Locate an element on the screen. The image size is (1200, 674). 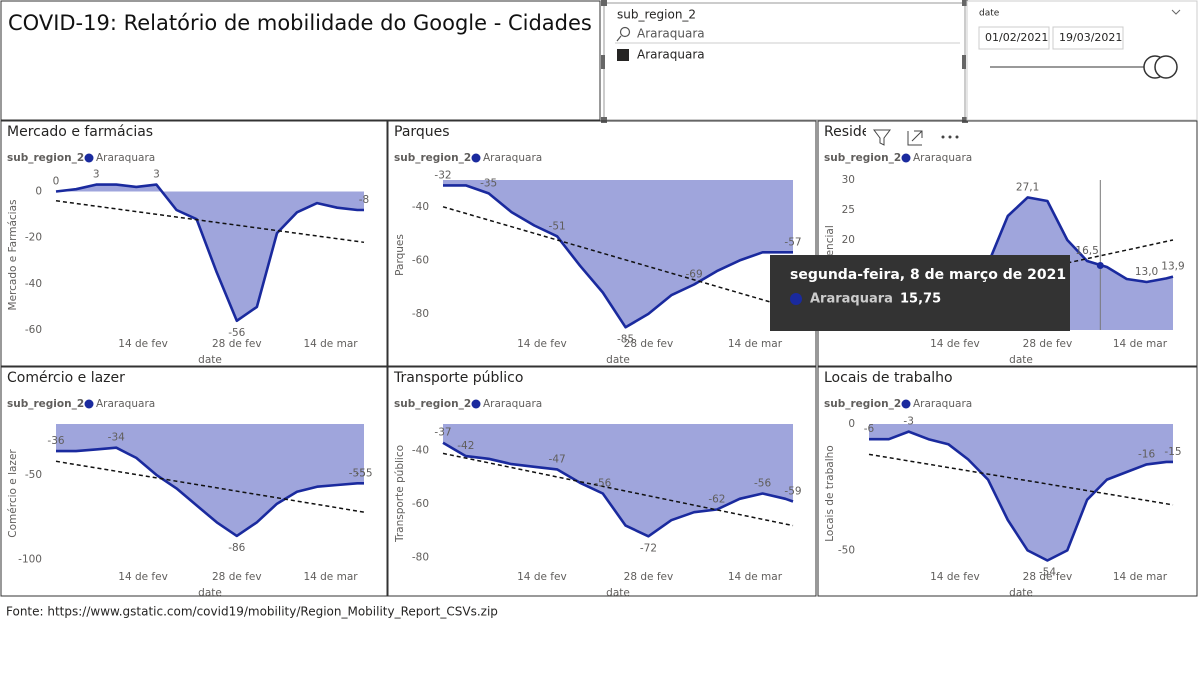
y-tick-label: 20 is located at coordinates (848, 240).